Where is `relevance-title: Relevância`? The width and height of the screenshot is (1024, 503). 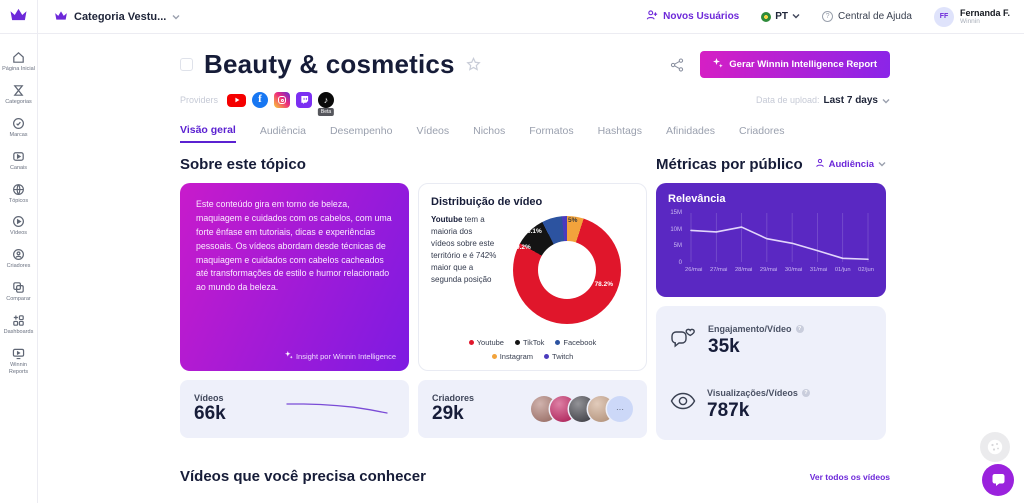
relevance-title: Relevância is located at coordinates (697, 199).